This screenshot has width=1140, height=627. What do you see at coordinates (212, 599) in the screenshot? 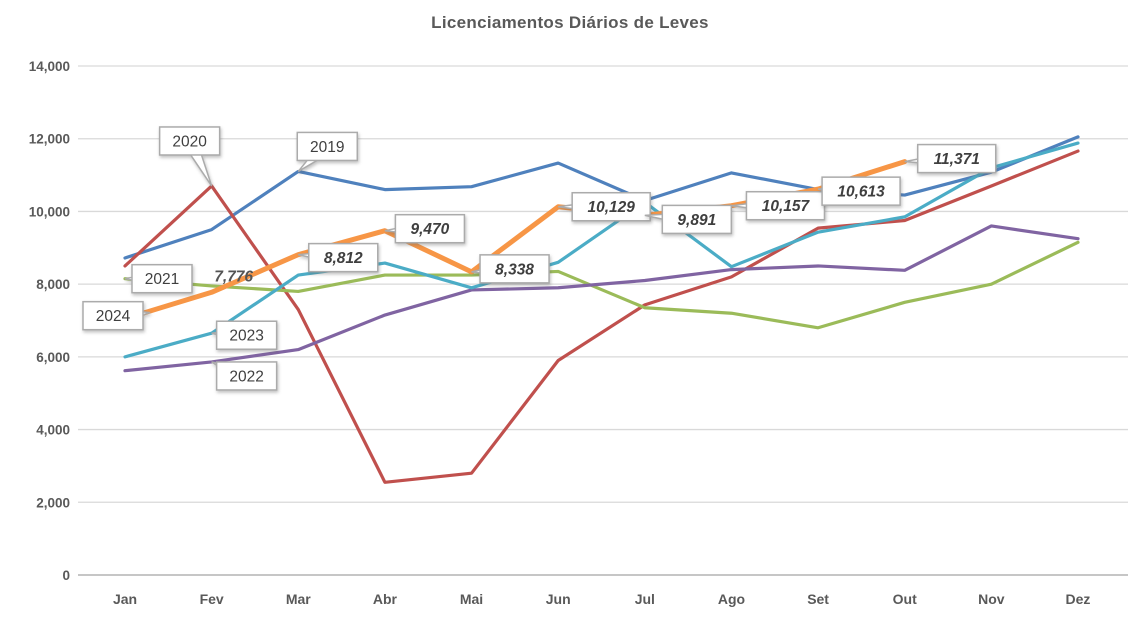
I see `x-axis-label: Fev` at bounding box center [212, 599].